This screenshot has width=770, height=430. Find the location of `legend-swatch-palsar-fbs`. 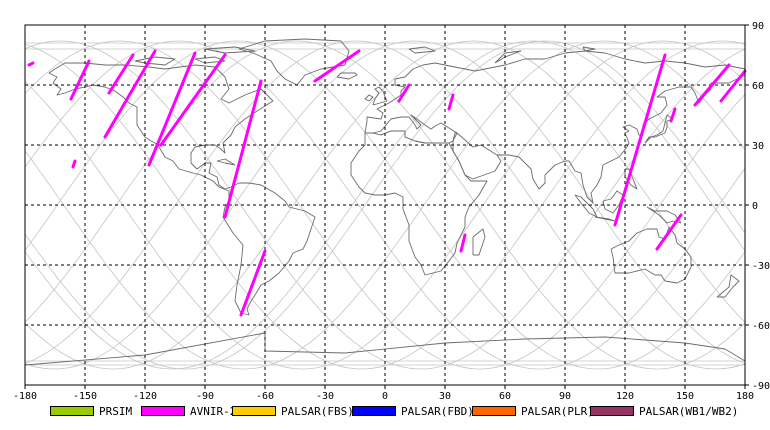

legend-swatch-palsar-fbs is located at coordinates (254, 411).